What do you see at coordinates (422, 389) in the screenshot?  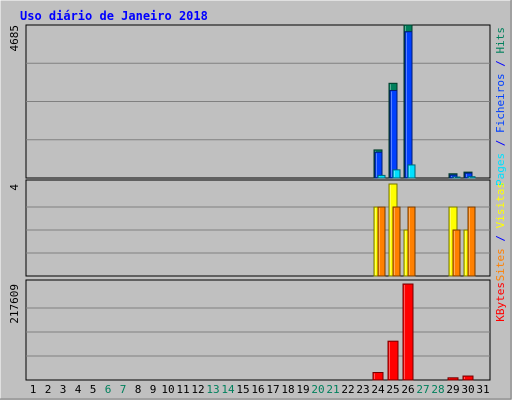 I see `day-label-27: 27` at bounding box center [422, 389].